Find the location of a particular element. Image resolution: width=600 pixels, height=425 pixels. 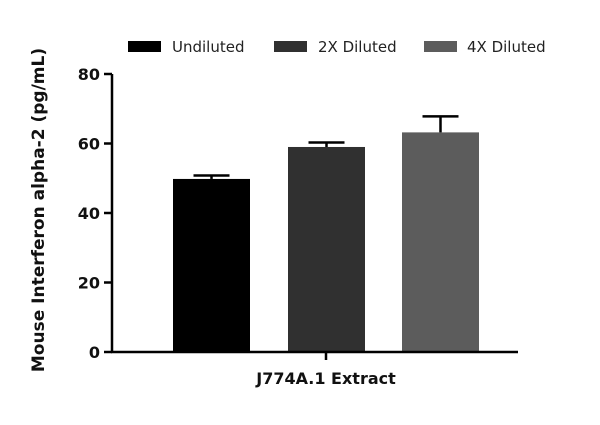

y-axis-title: Mouse Interferon alpha-2 (pg/mL) is located at coordinates (39, 210).